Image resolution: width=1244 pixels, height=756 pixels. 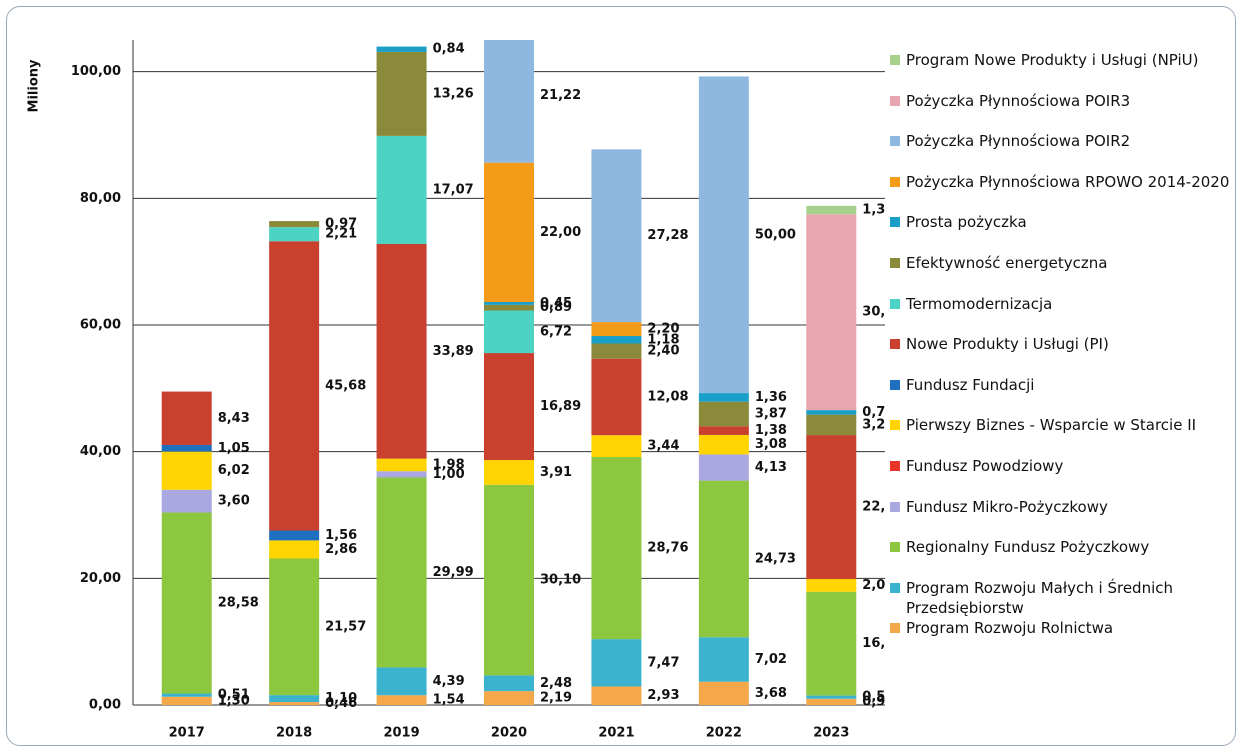 What do you see at coordinates (453, 189) in the screenshot?
I see `value-label: 17,07` at bounding box center [453, 189].